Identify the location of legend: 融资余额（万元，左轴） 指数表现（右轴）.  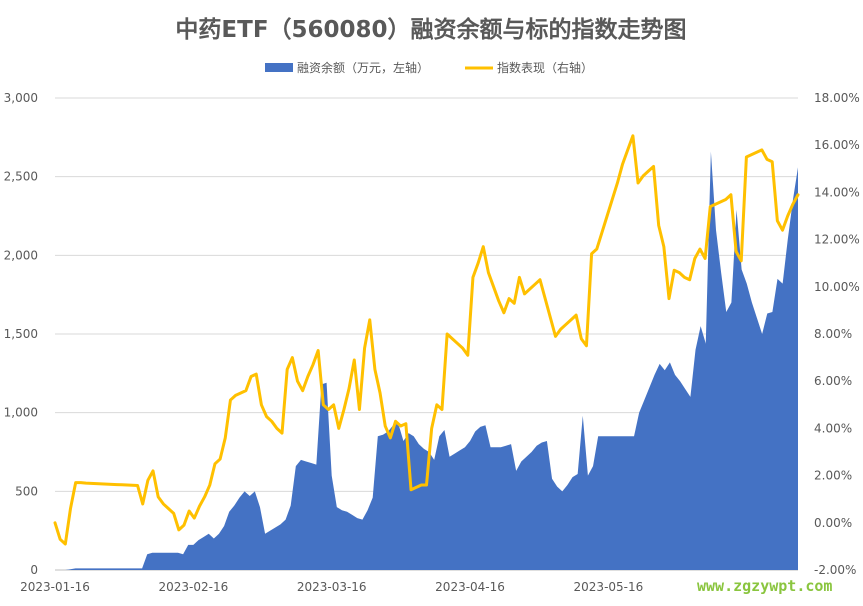
(429, 67).